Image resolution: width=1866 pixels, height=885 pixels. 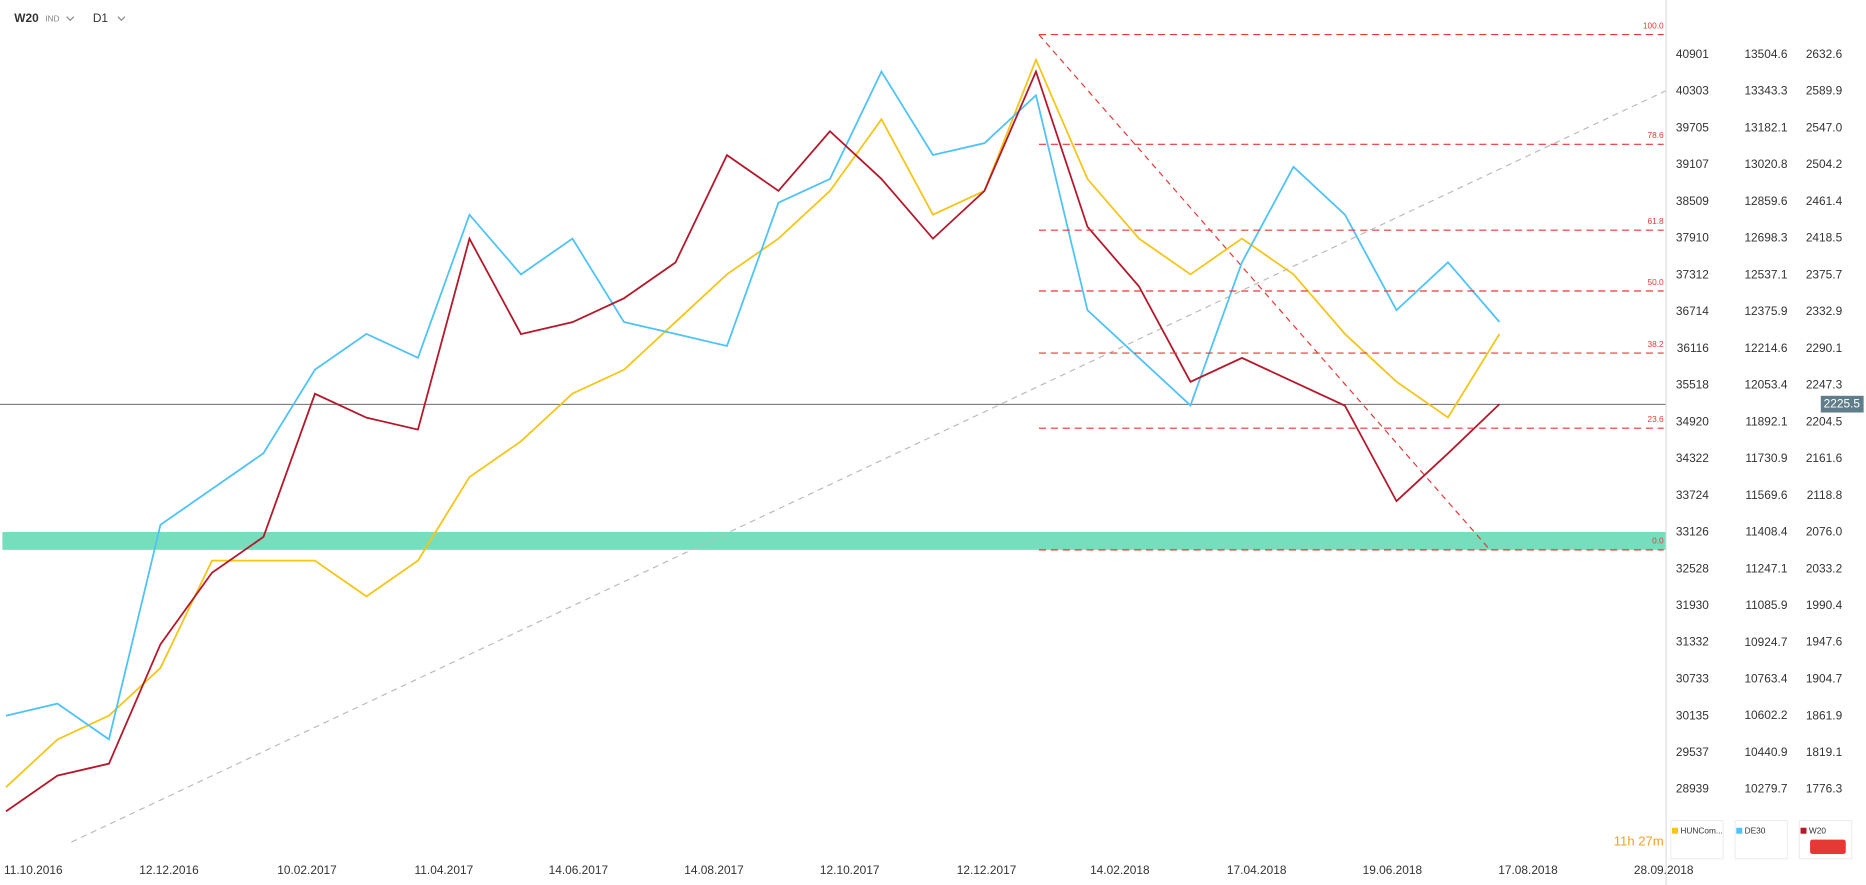 I want to click on y-tick-label: 10924.7, so click(x=1765, y=642).